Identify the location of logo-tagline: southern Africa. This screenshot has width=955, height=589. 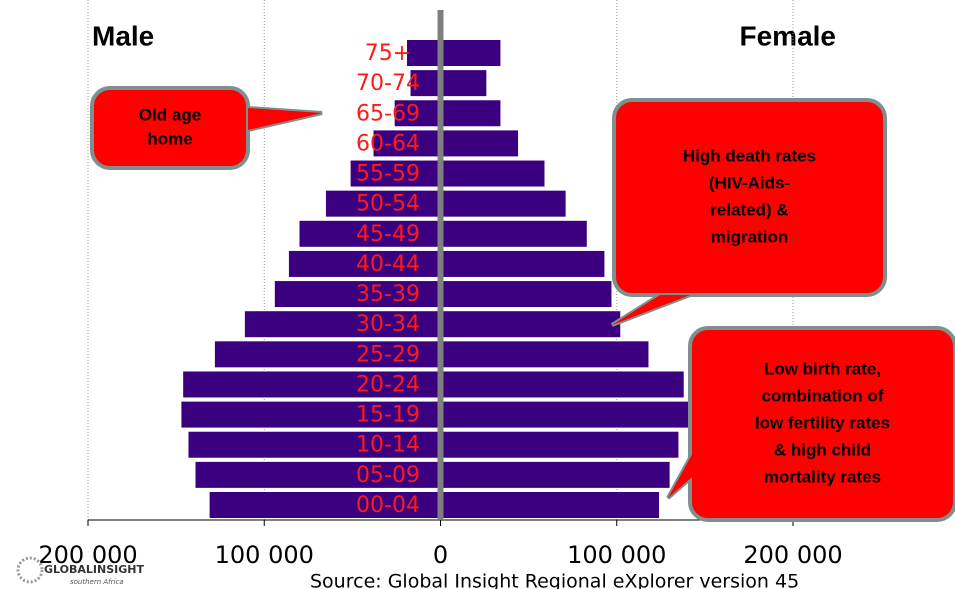
(97, 582).